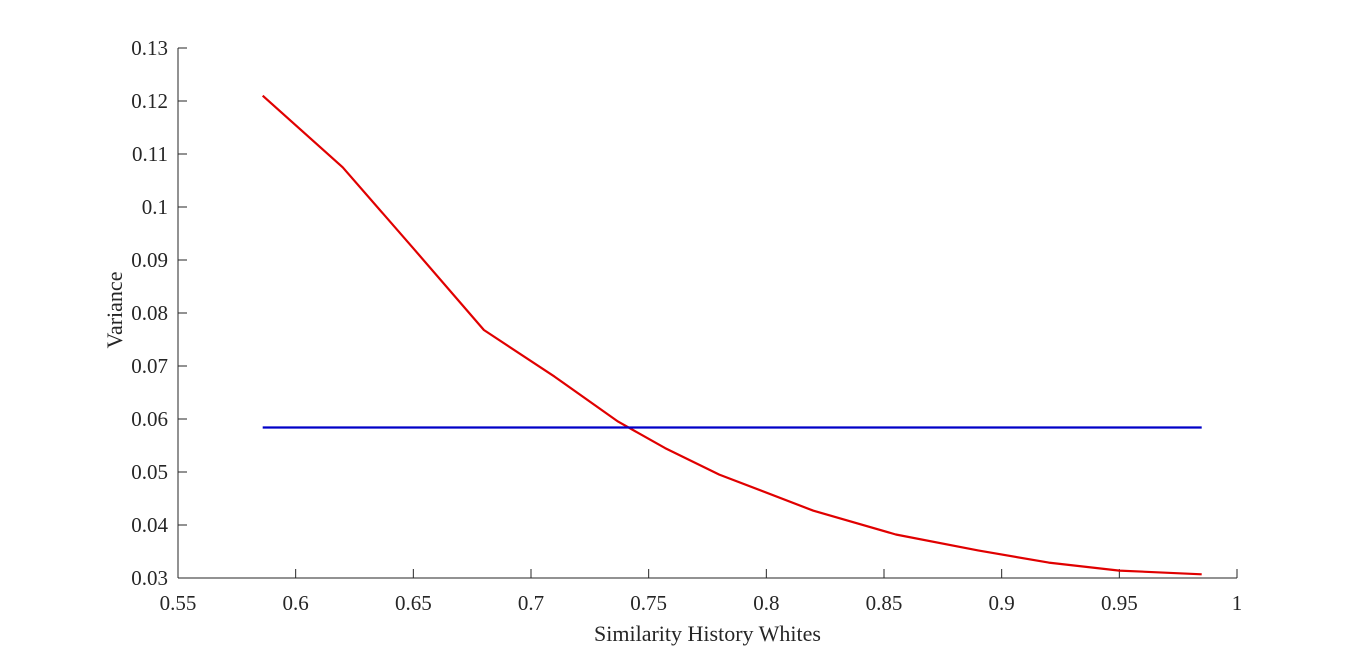  I want to click on x-tick-label: 0.6, so click(296, 603).